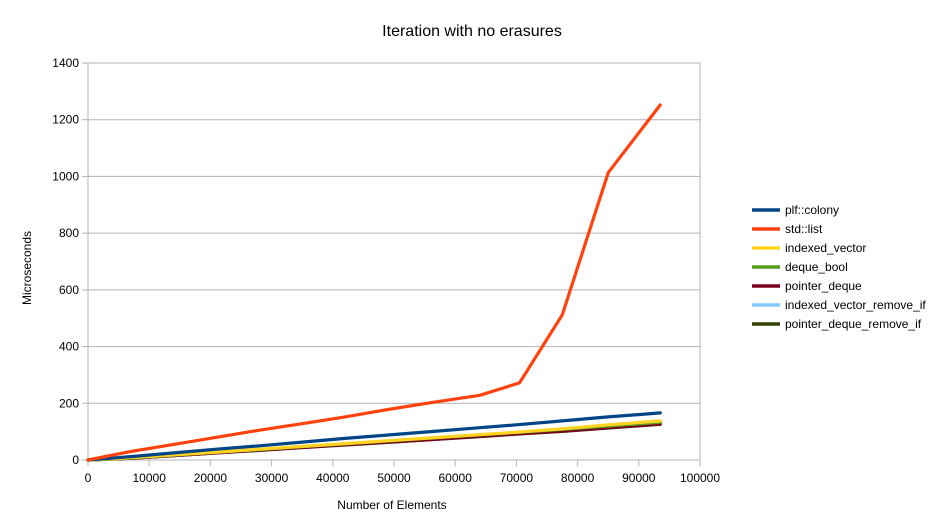 Image resolution: width=945 pixels, height=531 pixels. What do you see at coordinates (88, 478) in the screenshot?
I see `x-tick-label: 0` at bounding box center [88, 478].